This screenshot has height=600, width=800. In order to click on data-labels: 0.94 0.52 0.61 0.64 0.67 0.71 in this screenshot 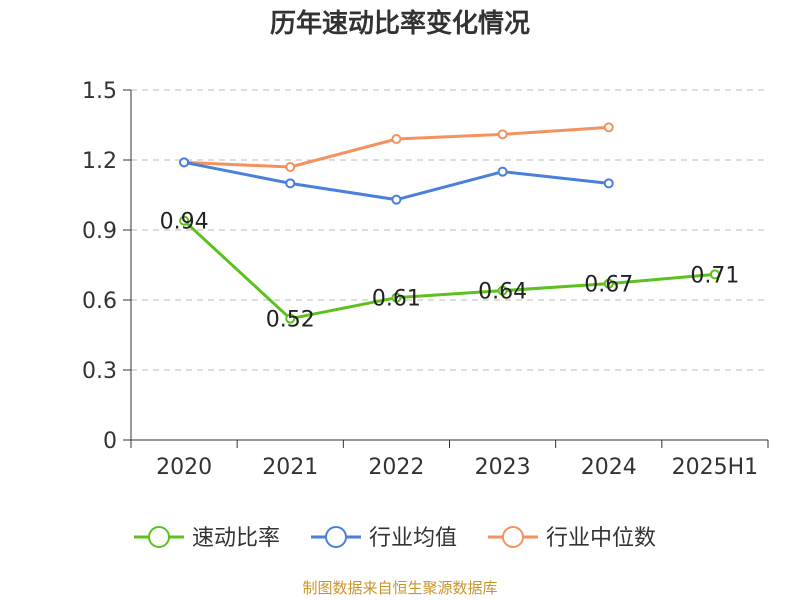, I will do `click(450, 271)`.